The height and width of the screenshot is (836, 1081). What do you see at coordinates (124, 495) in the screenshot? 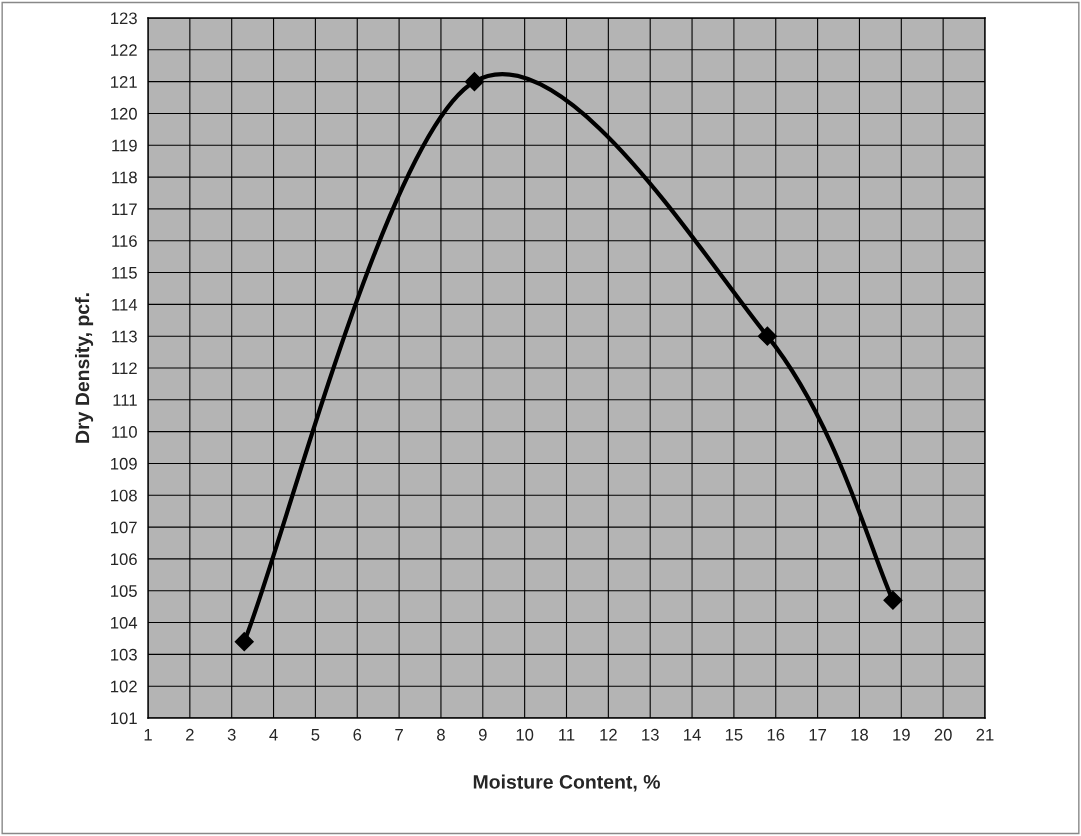
I see `y-tick-label: 108` at bounding box center [124, 495].